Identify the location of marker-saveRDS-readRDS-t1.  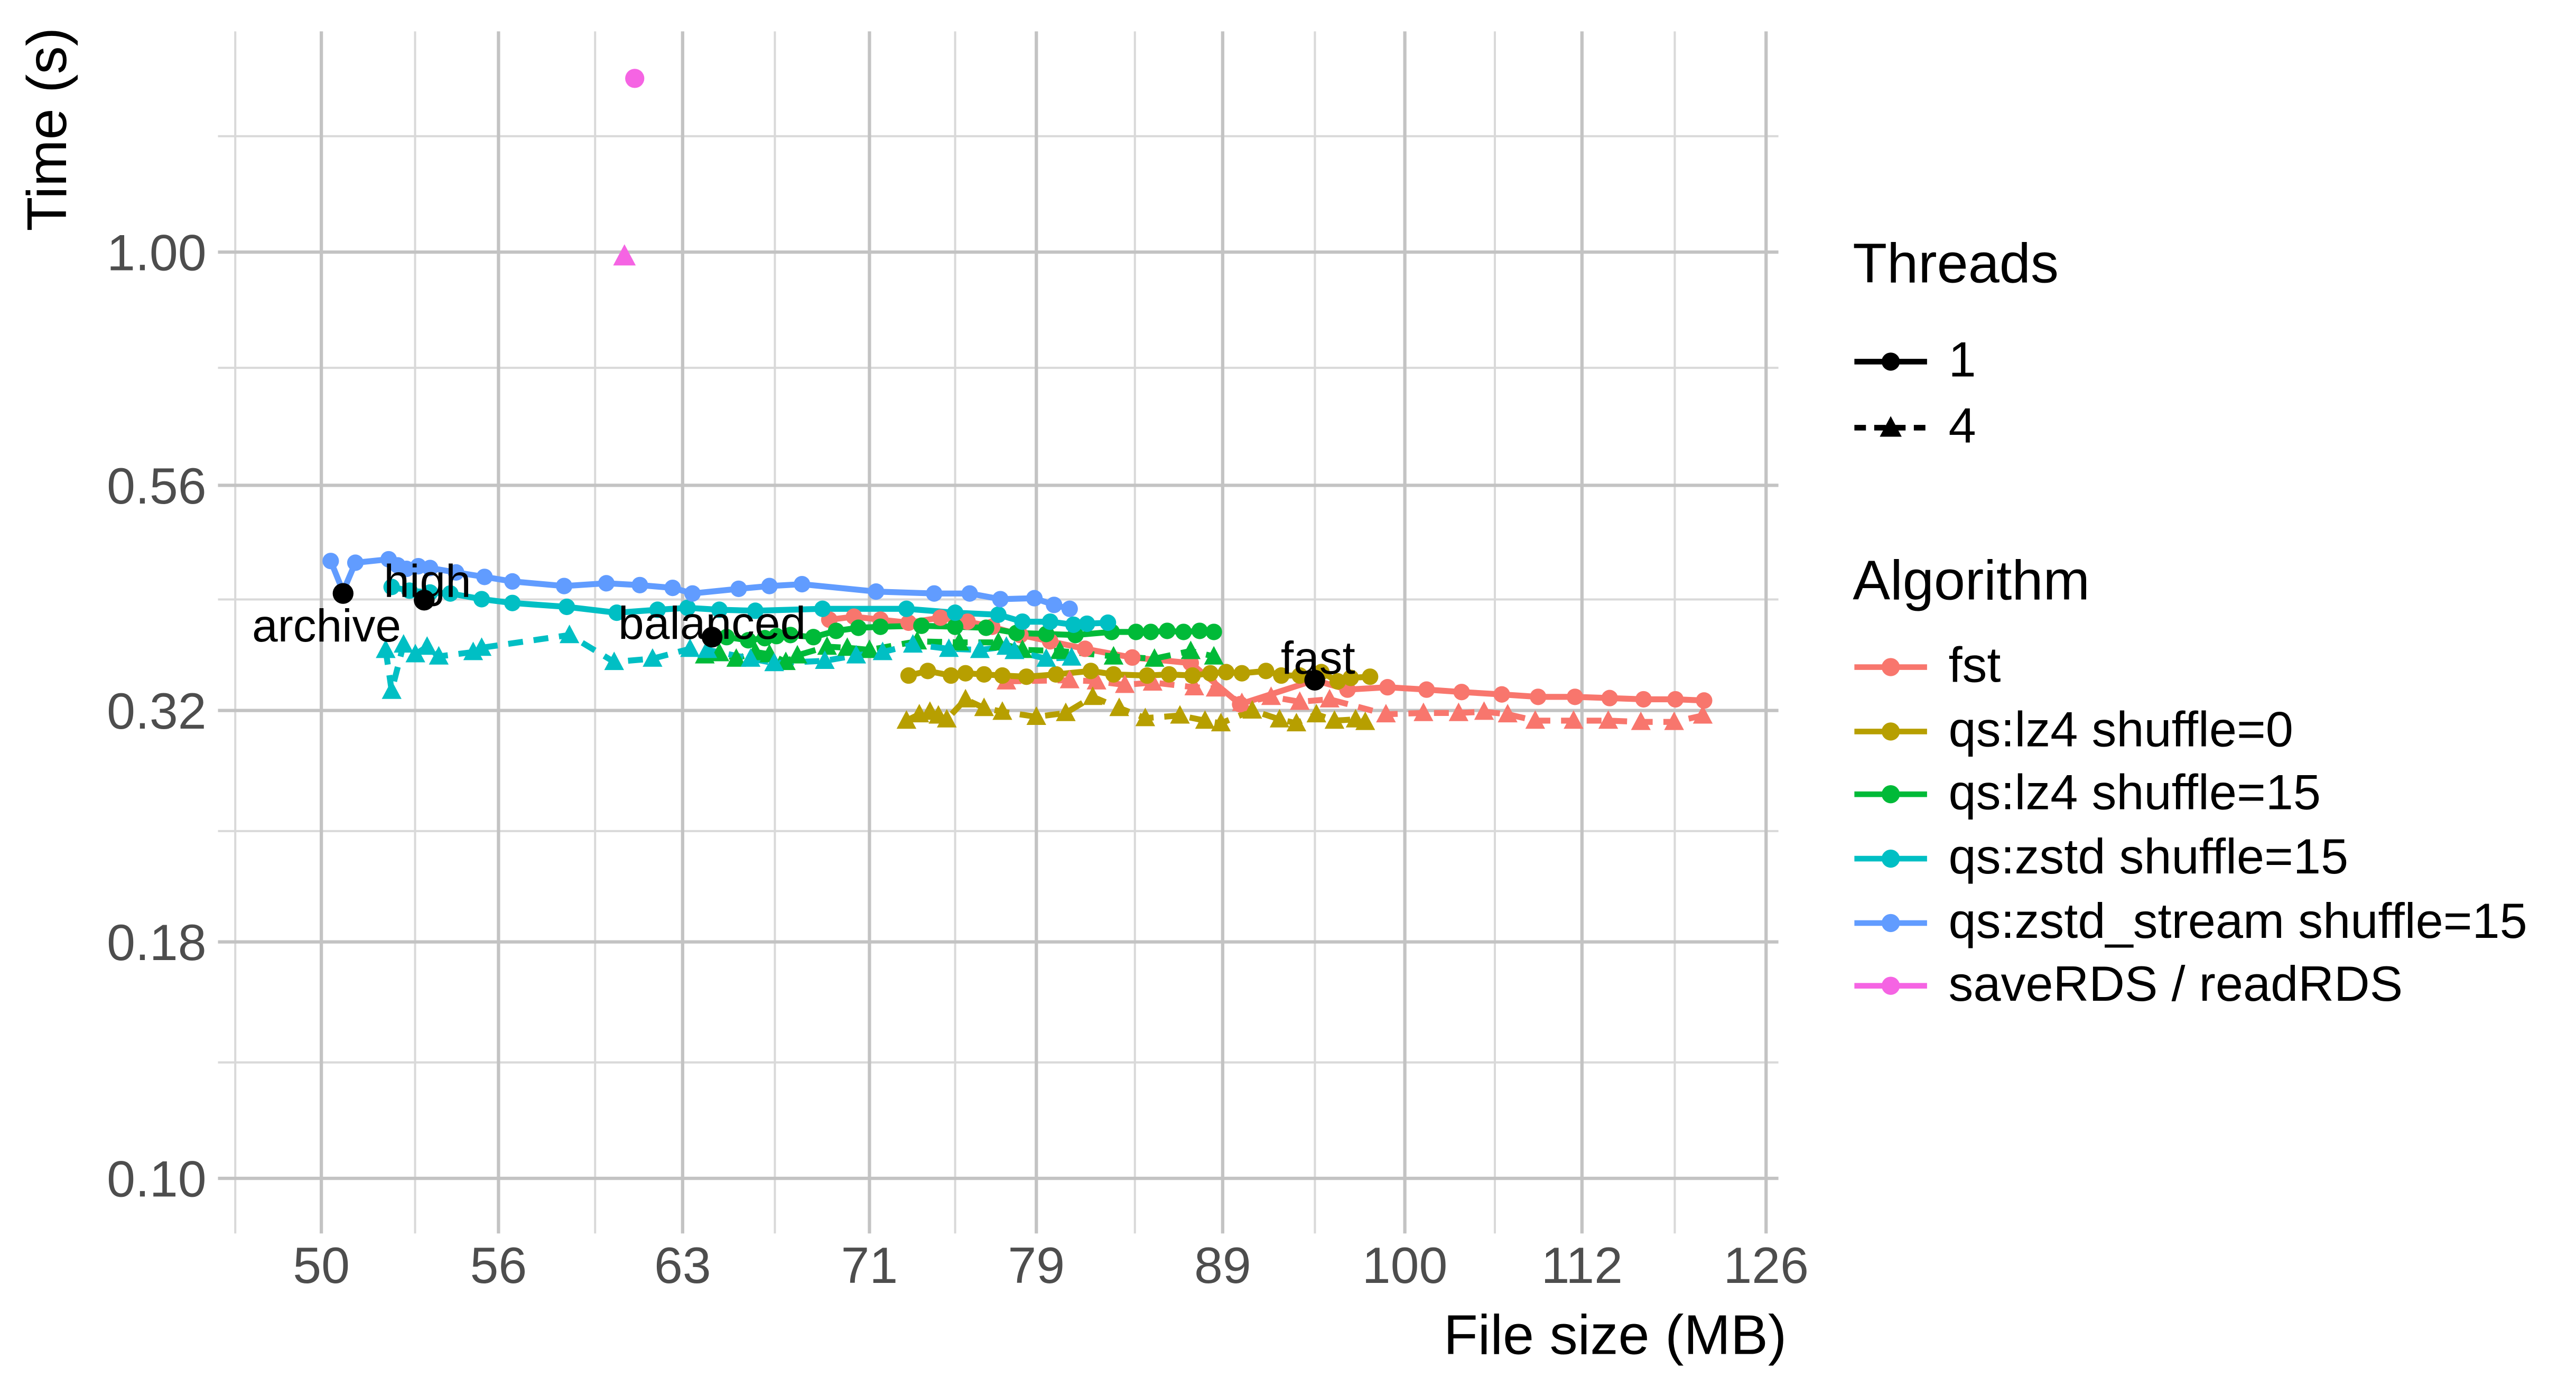
(635, 78).